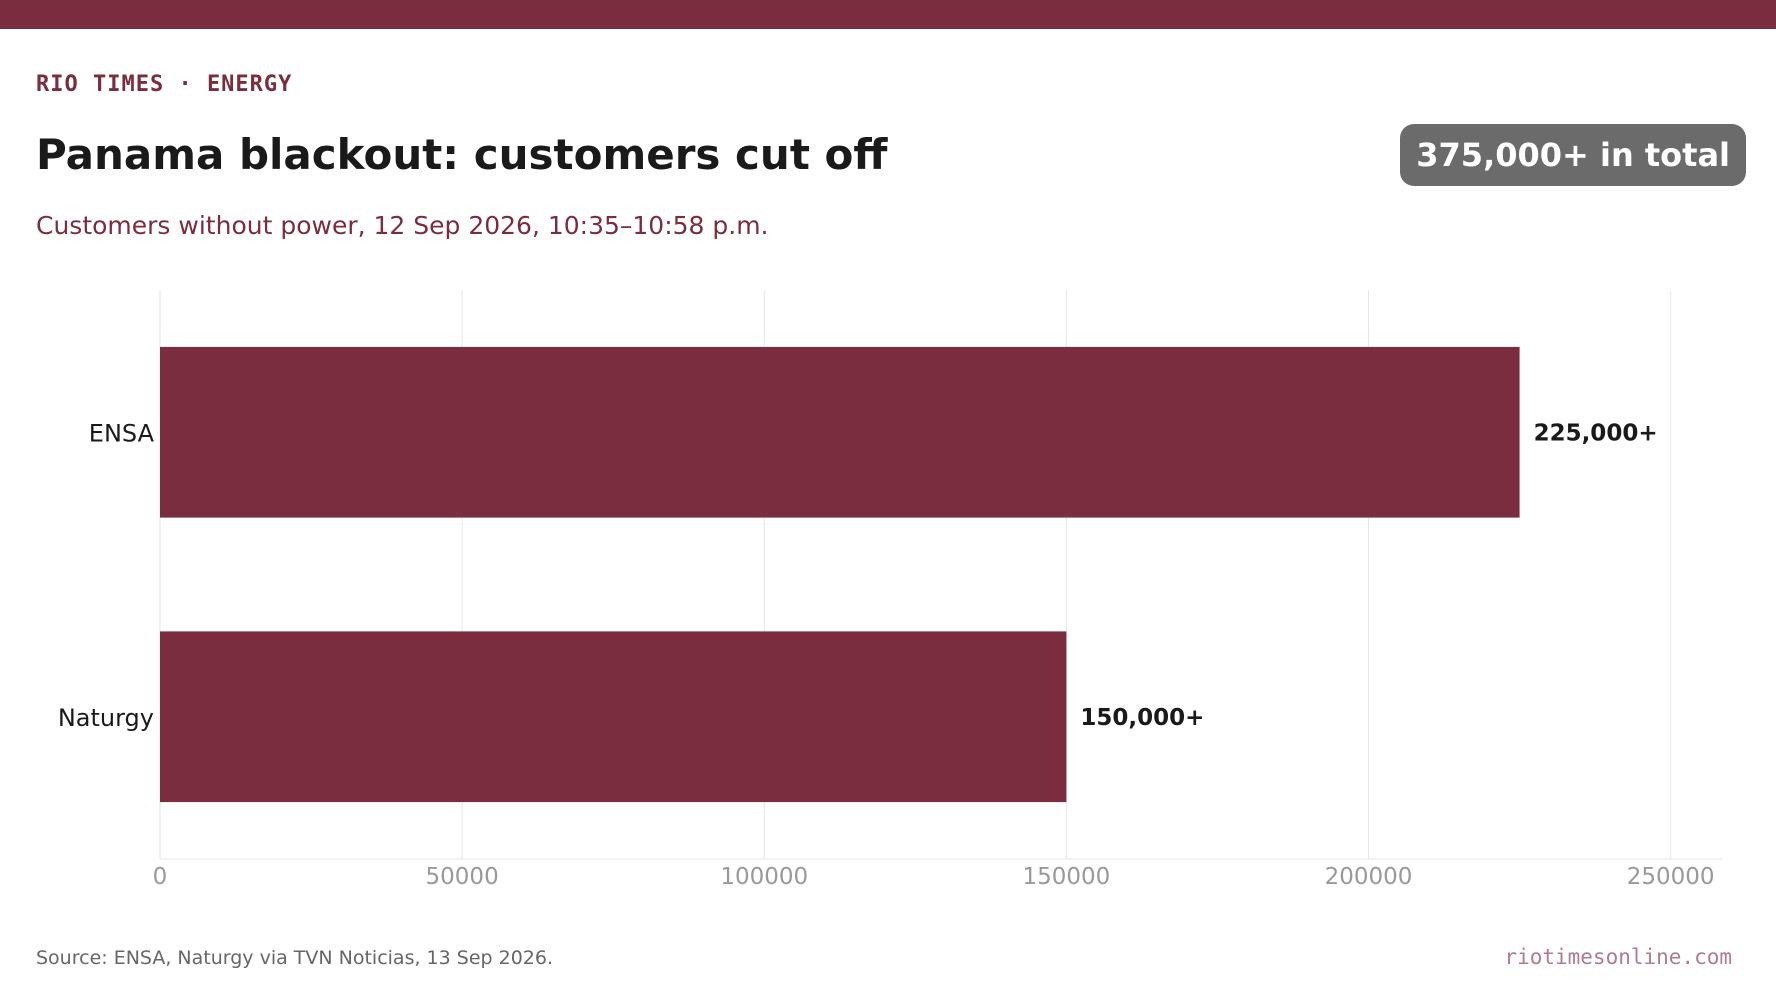 This screenshot has height=999, width=1776. I want to click on top-accent-bar, so click(888, 14).